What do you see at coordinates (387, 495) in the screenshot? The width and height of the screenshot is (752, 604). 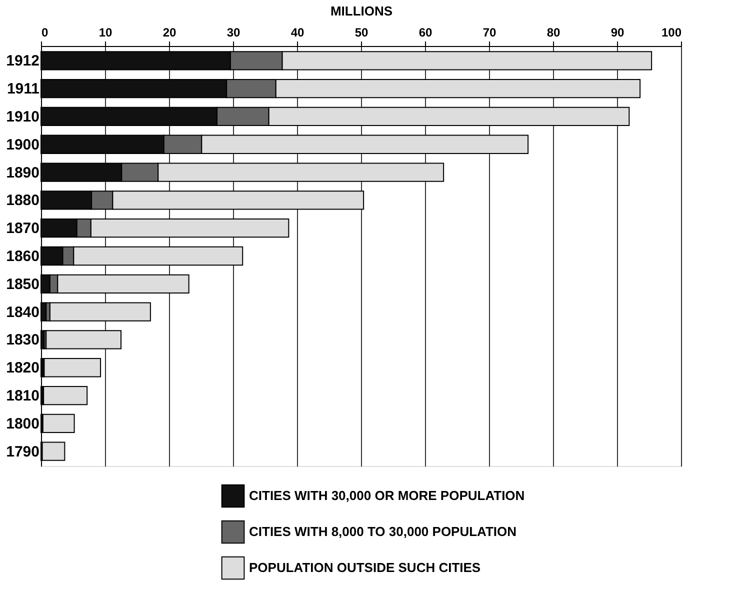 I see `legend-label: CITIES WITH 30,000 OR MORE POPULATION` at bounding box center [387, 495].